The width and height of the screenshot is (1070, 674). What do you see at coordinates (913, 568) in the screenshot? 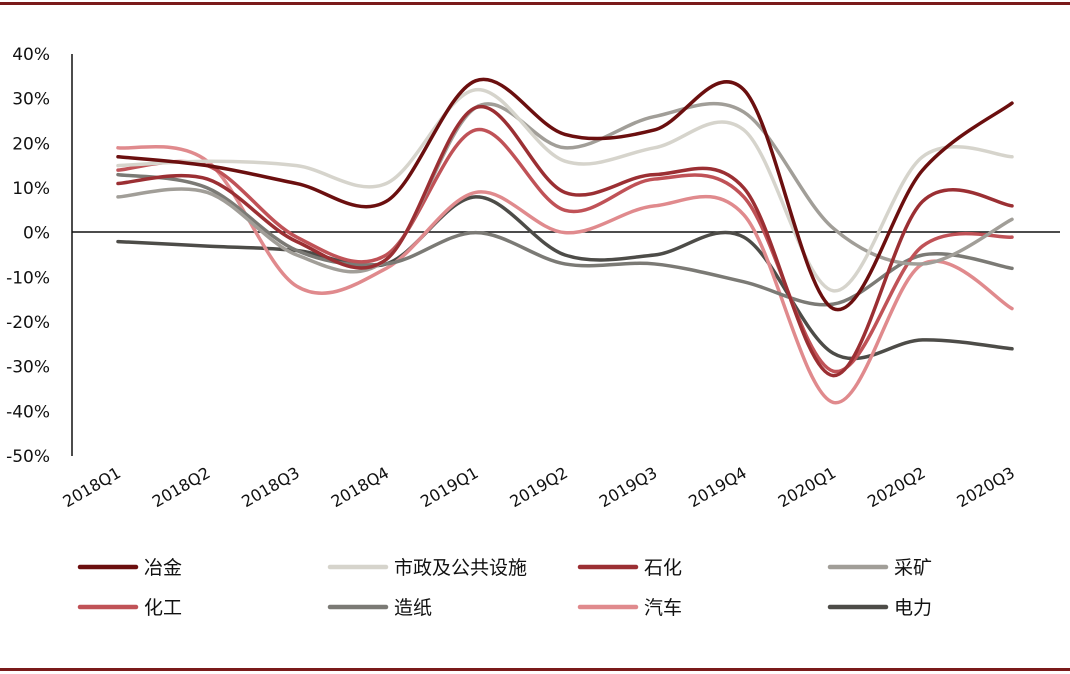
I see `legend-label: 采矿` at bounding box center [913, 568].